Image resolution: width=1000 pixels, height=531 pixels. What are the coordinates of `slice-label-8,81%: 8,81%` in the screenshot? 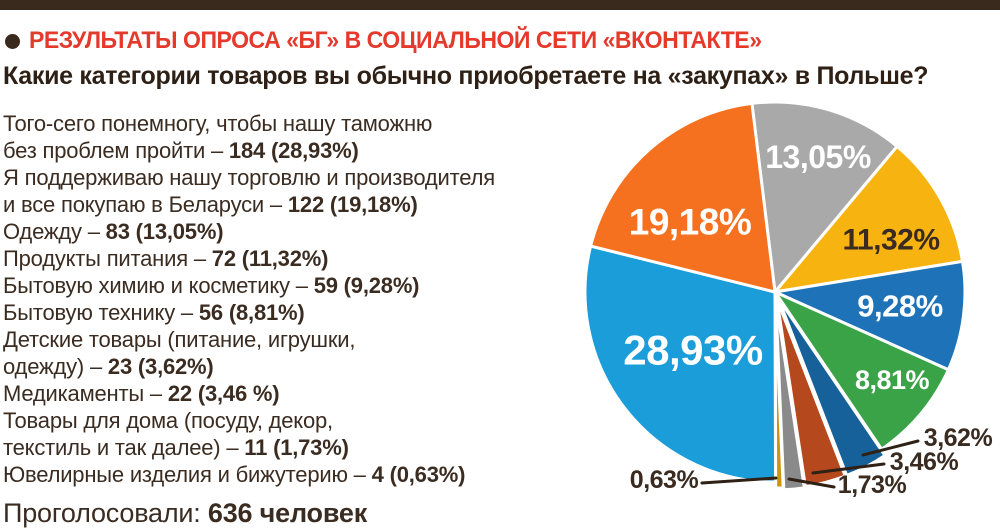 It's located at (892, 380).